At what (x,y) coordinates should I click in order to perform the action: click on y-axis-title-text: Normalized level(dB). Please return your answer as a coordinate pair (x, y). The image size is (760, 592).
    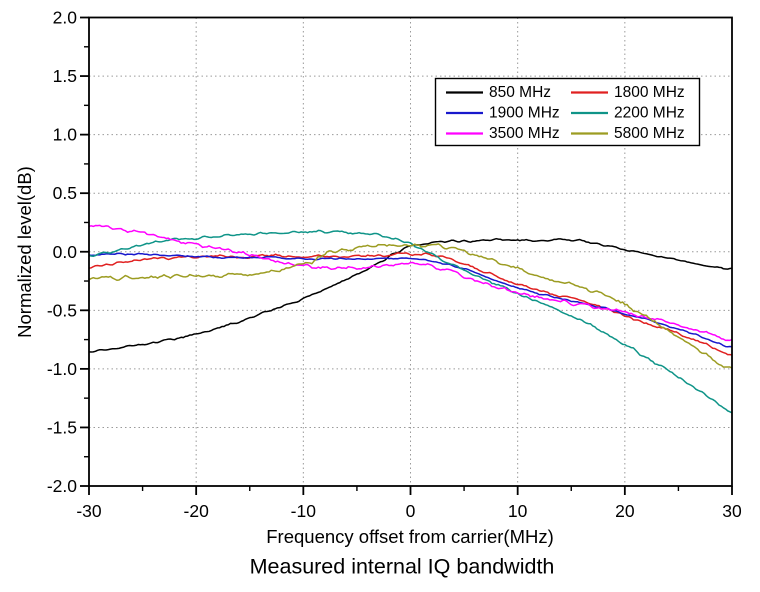
    Looking at the image, I should click on (24, 252).